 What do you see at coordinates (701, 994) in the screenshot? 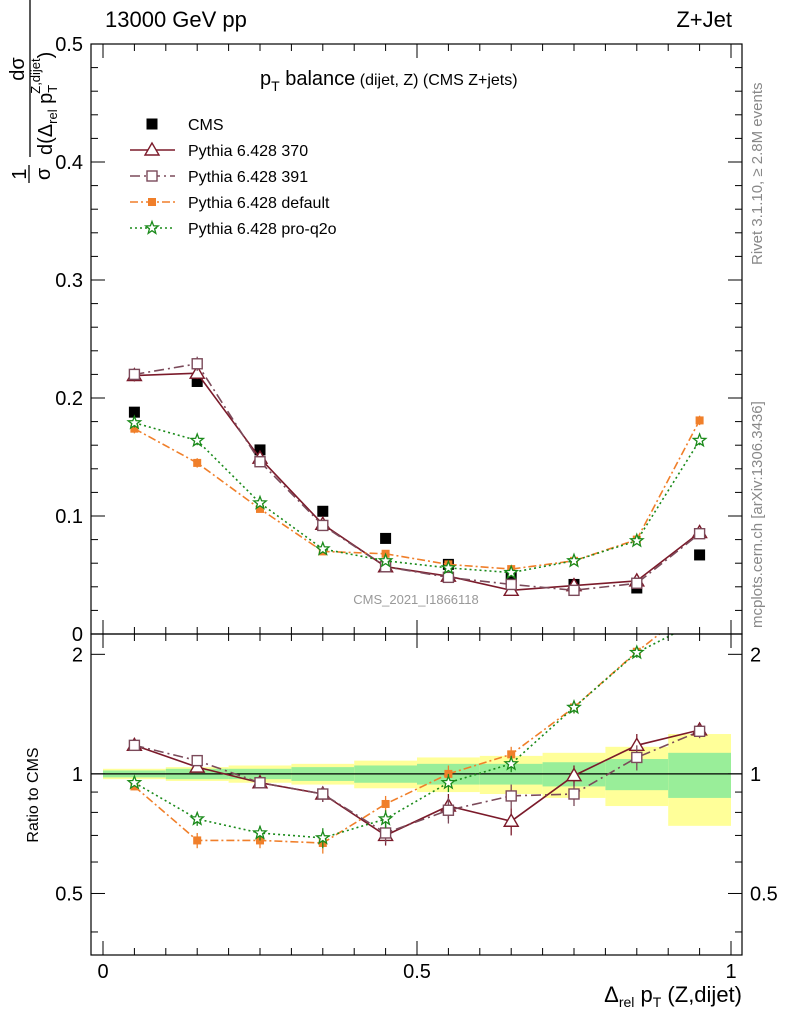
I see `xlabel-rest: (Z,dijet)` at bounding box center [701, 994].